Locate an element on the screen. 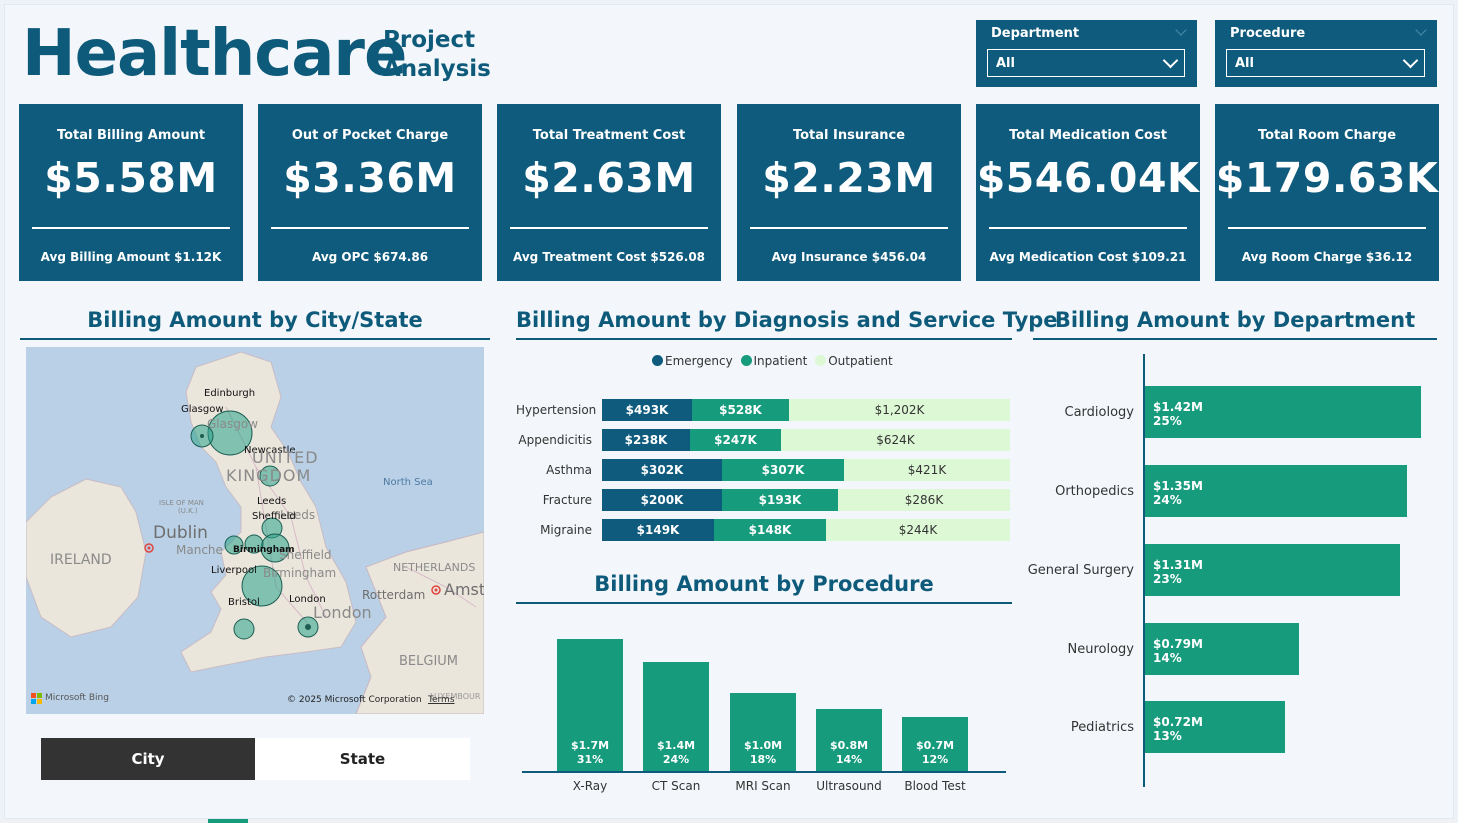  department-bar-value: $1.31M is located at coordinates (1178, 565).